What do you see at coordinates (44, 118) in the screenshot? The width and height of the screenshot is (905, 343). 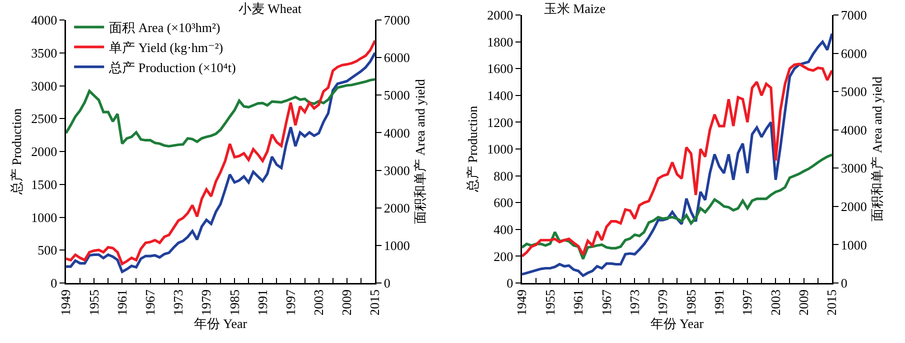 I see `y-tick-label: 2500` at bounding box center [44, 118].